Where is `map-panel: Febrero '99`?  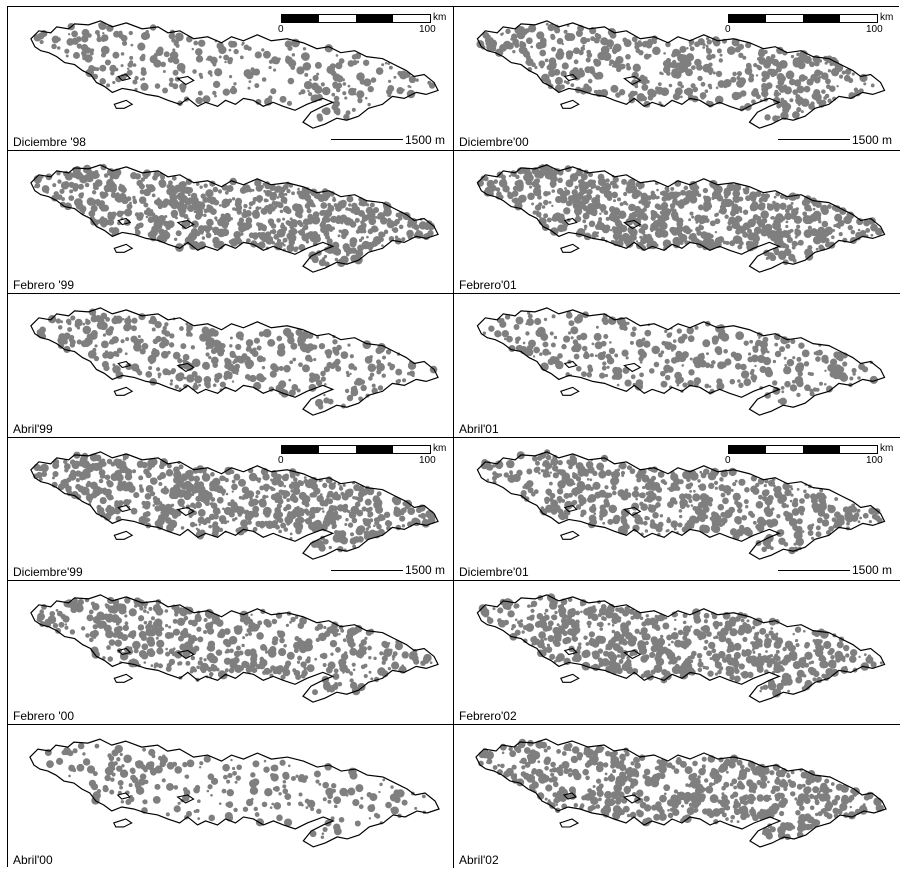 map-panel: Febrero '99 is located at coordinates (231, 222).